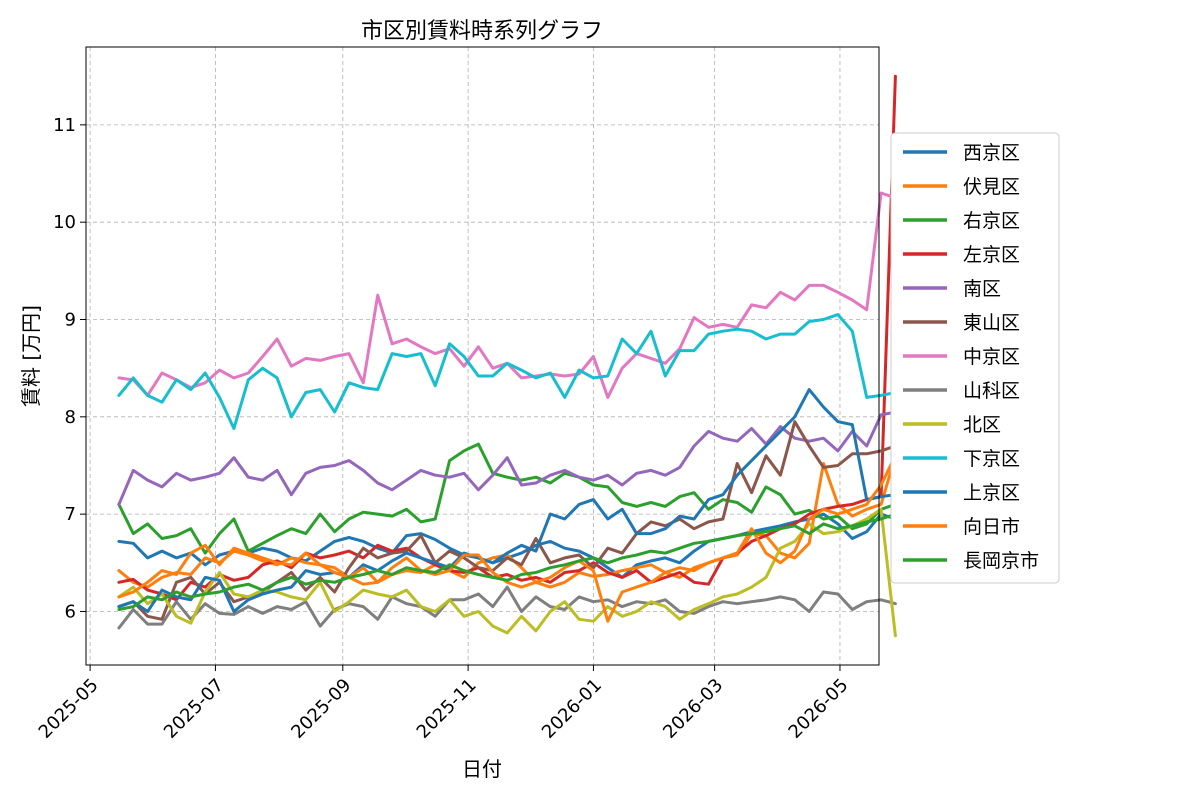 The width and height of the screenshot is (1200, 800). I want to click on y-tick-label: 7, so click(70, 514).